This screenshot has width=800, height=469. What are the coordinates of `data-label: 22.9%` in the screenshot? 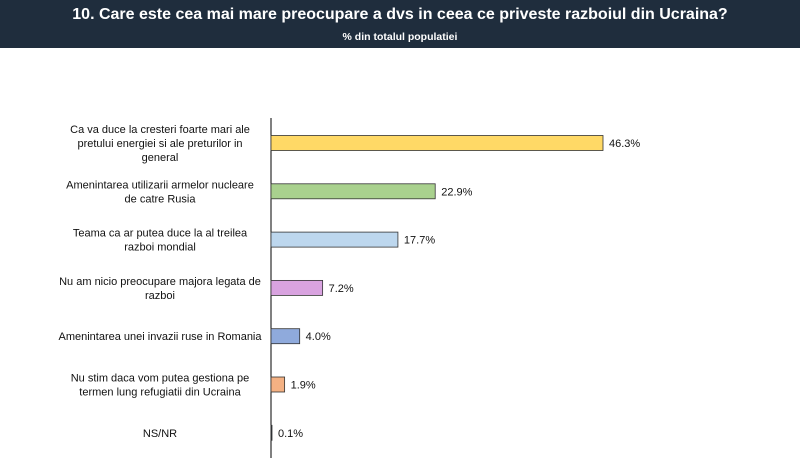 It's located at (456, 192).